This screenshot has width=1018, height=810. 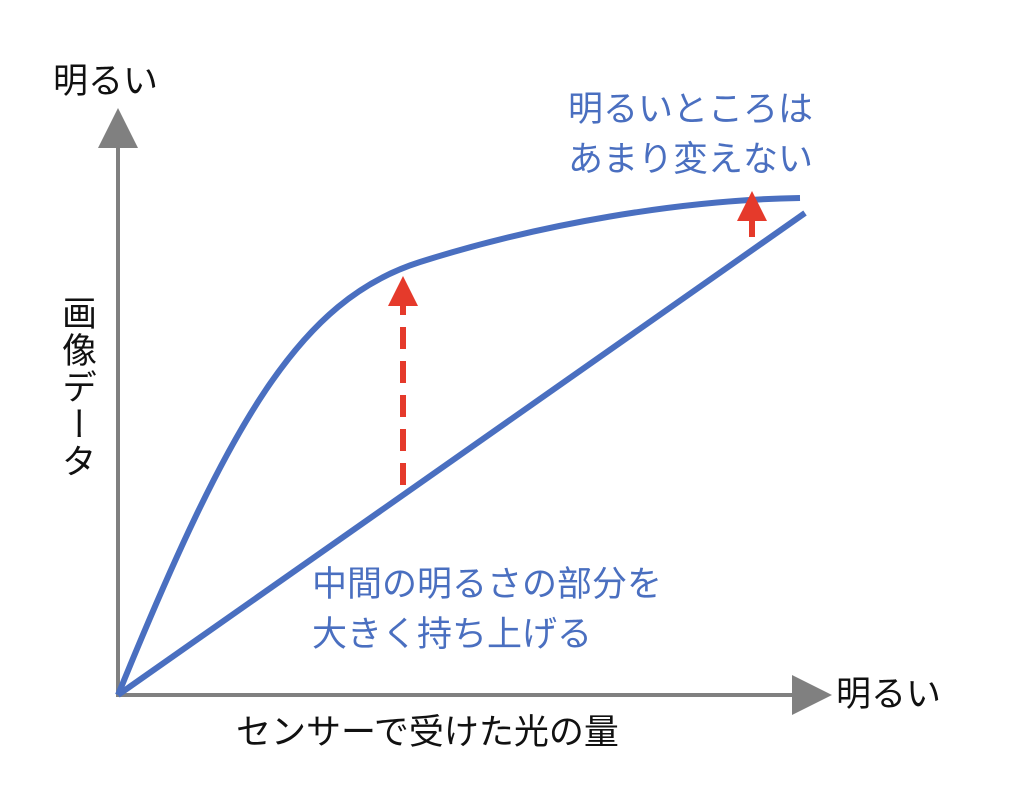 What do you see at coordinates (889, 695) in the screenshot?
I see `x-axis-right-label: 明るい` at bounding box center [889, 695].